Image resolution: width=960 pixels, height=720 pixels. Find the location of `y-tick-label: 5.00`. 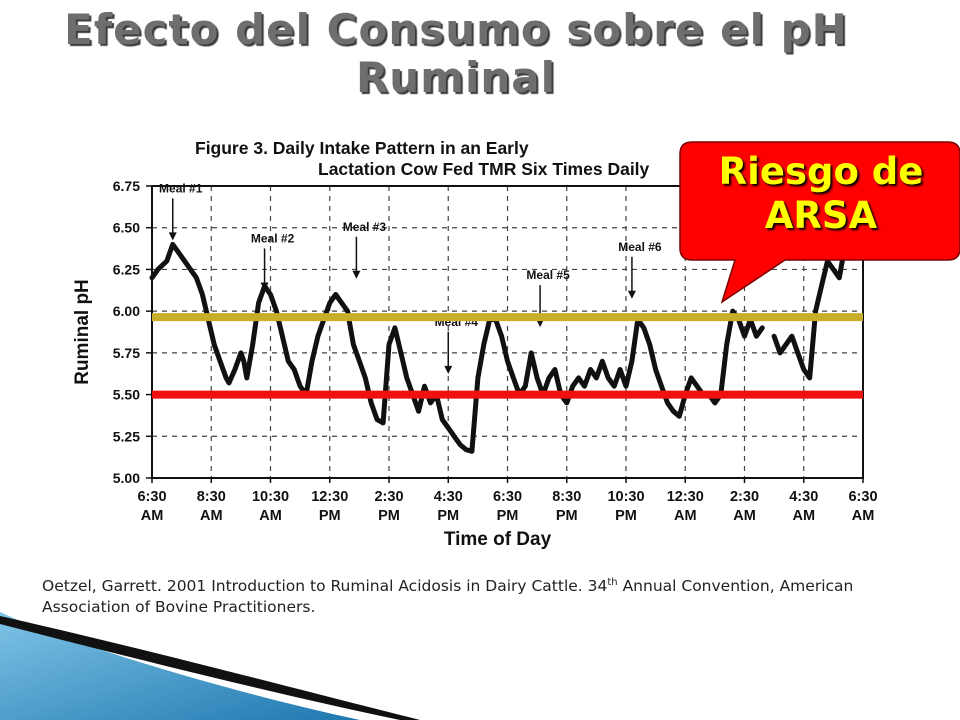

y-tick-label: 5.00 is located at coordinates (126, 478).